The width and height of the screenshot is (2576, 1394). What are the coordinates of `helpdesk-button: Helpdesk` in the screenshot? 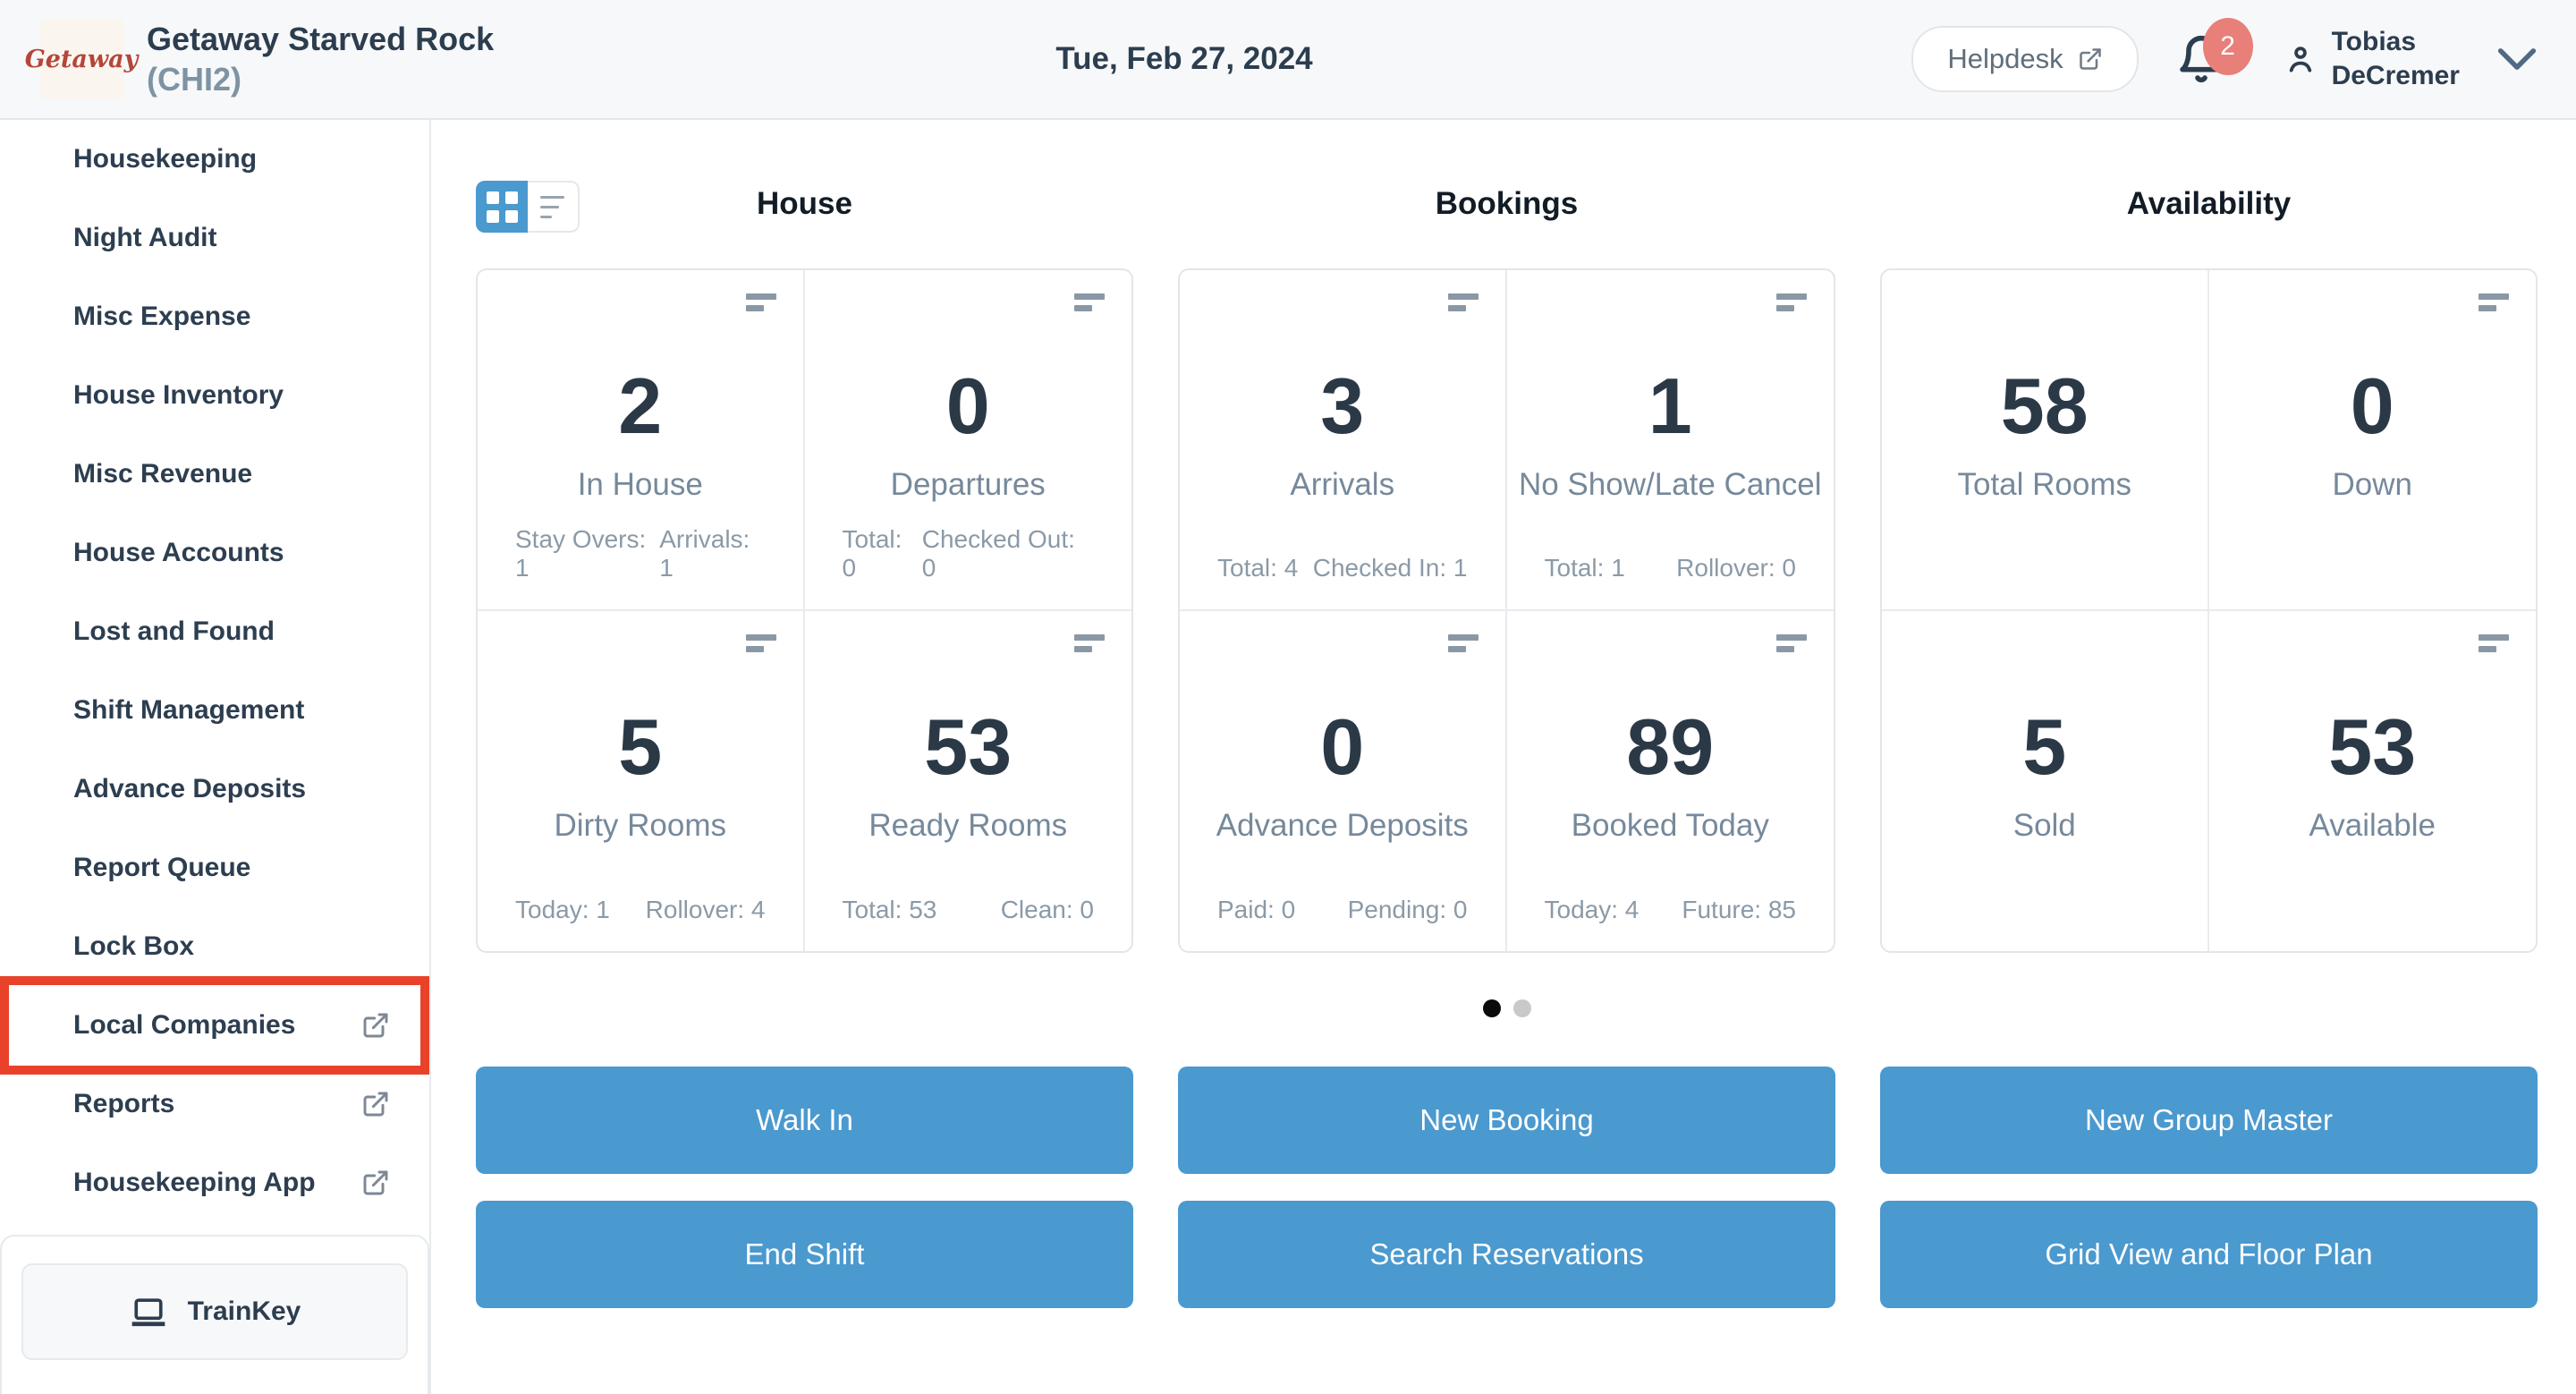 It's located at (2025, 59).